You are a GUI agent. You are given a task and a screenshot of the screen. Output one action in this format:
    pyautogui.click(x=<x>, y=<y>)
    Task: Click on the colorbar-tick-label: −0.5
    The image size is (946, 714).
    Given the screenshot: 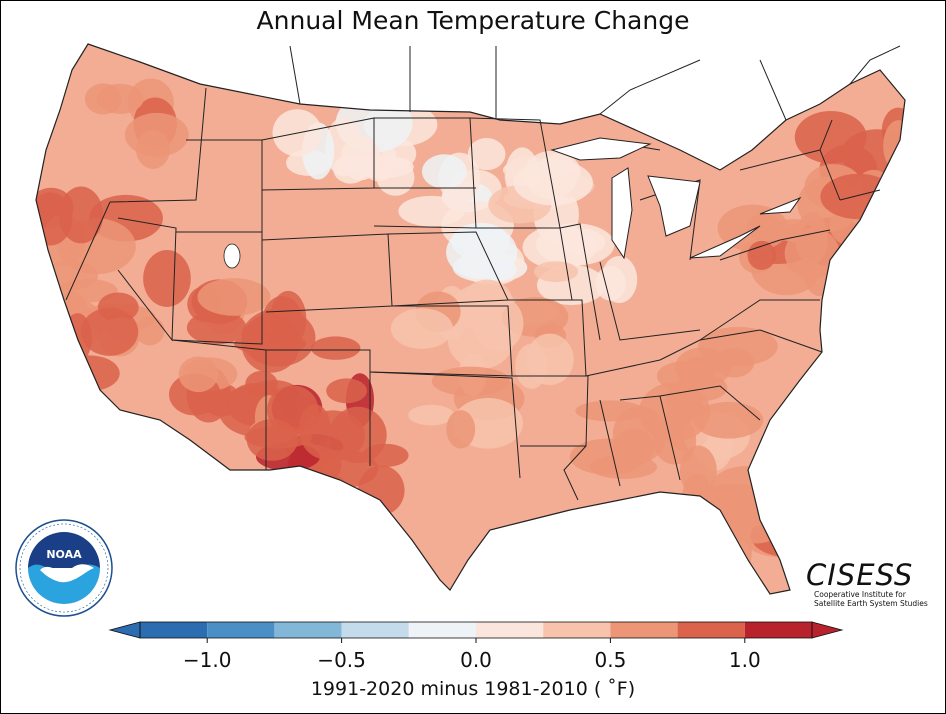 What is the action you would take?
    pyautogui.click(x=341, y=660)
    